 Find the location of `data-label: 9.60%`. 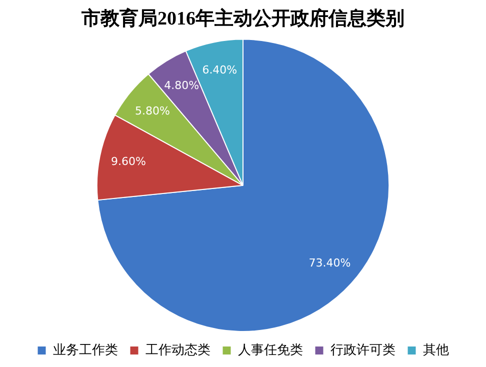

data-label: 9.60% is located at coordinates (128, 161).